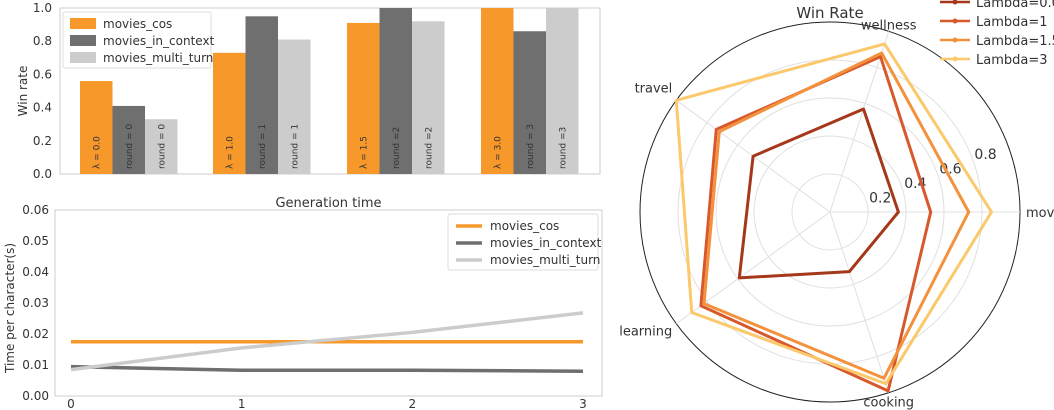 This screenshot has height=410, width=1054. I want to click on x-tick-label: 3, so click(583, 403).